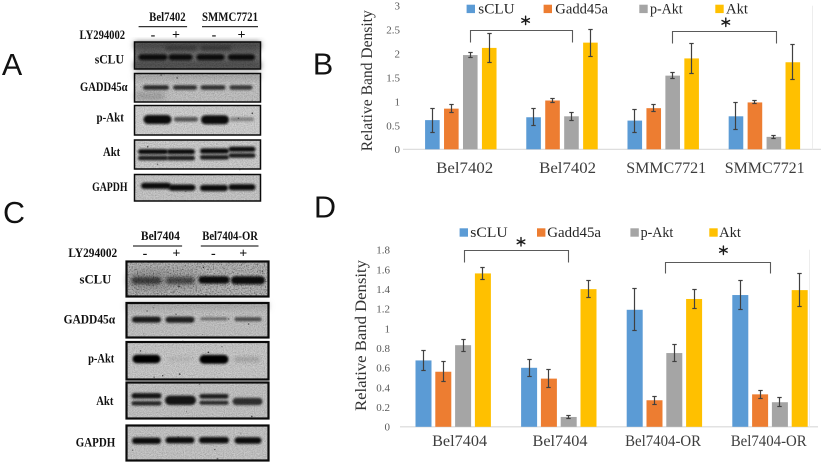 This screenshot has height=466, width=825. I want to click on svg-text: 0.2, so click(383, 408).